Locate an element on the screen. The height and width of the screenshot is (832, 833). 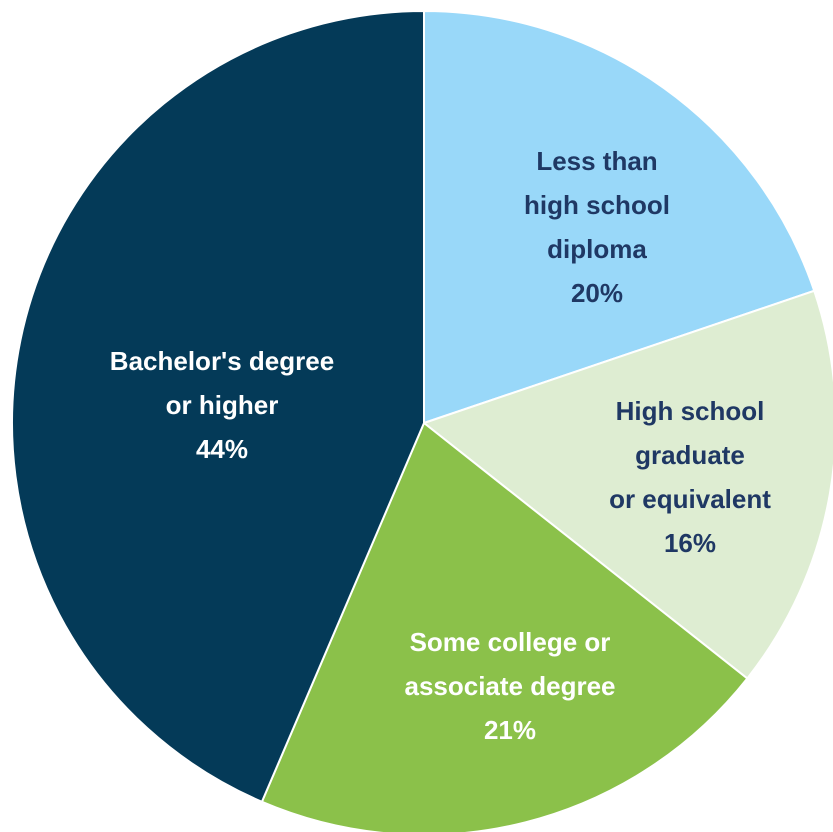
slice-percent-bachelor-s-degree-or-higher: 44% is located at coordinates (222, 449).